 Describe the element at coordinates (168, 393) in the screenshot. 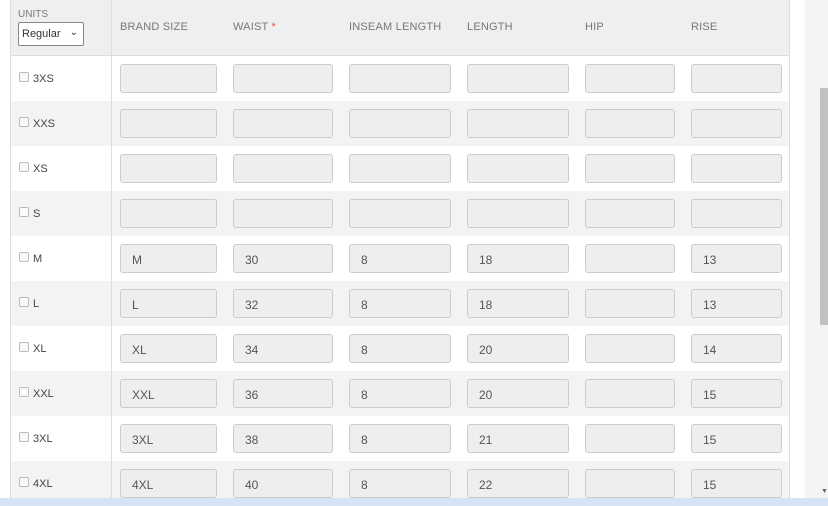

I see `brand-size-input: XXL` at that location.